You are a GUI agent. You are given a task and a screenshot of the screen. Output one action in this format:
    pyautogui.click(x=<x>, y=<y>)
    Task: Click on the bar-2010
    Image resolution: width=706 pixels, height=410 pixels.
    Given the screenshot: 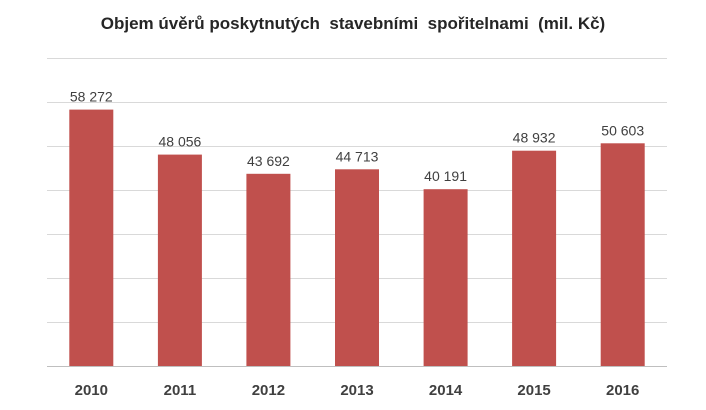 What is the action you would take?
    pyautogui.click(x=91, y=237)
    